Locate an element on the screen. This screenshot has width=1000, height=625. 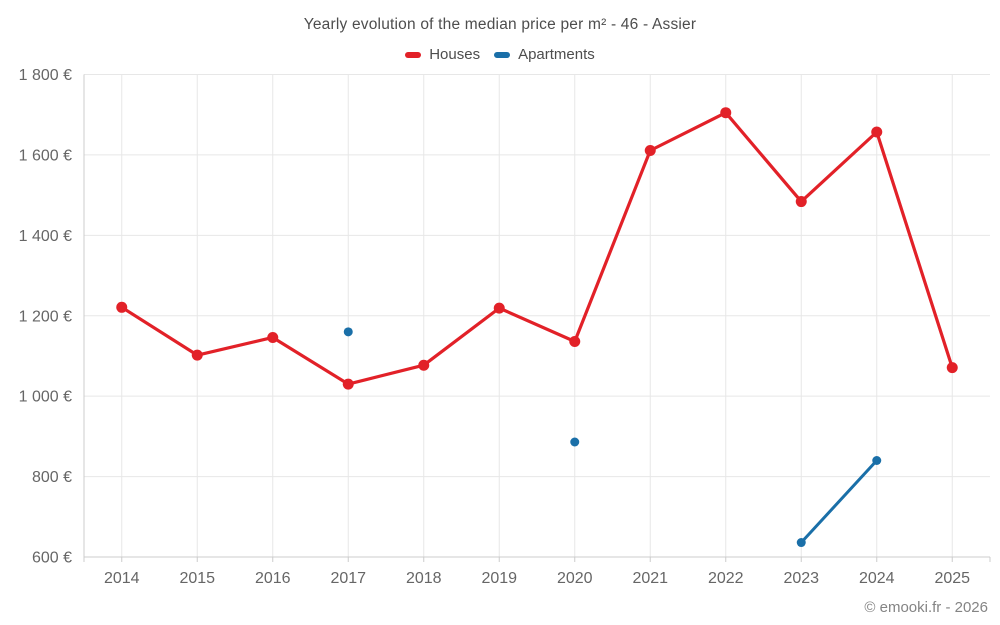
legend-item-houses: Houses is located at coordinates (442, 54).